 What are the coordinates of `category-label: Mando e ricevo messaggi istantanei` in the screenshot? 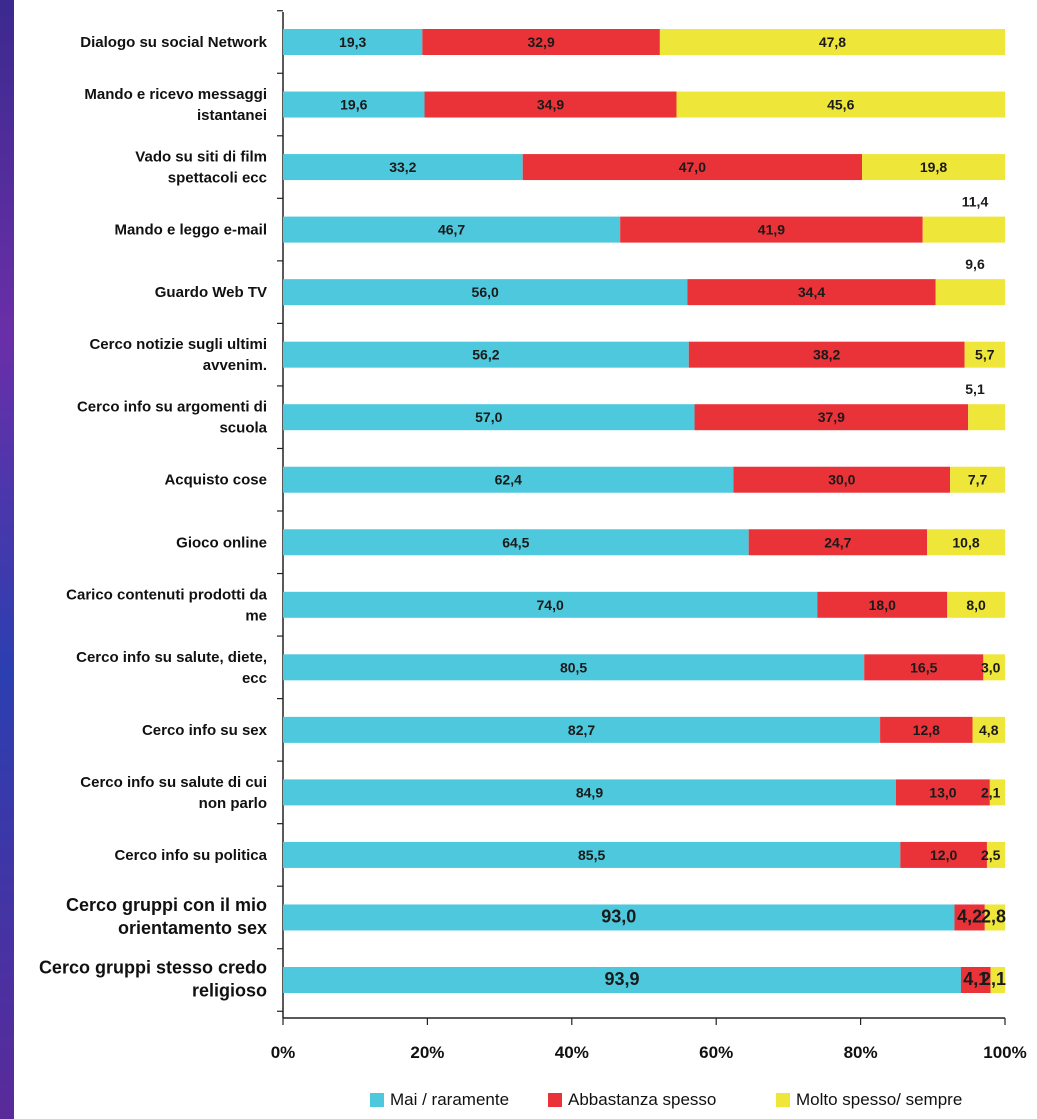 It's located at (175, 105).